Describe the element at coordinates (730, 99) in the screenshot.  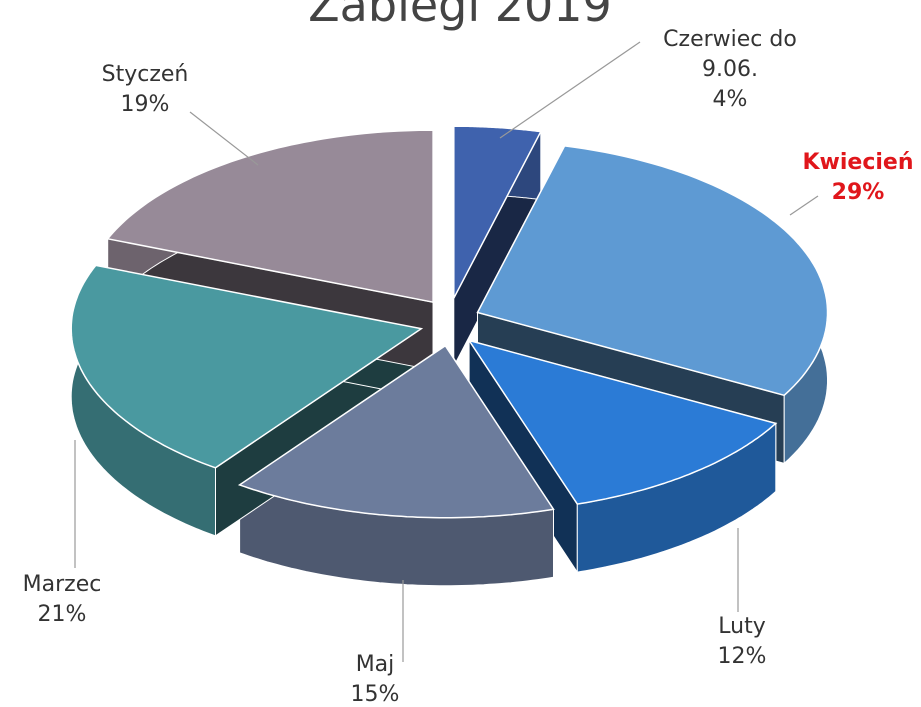
I see `label-value: 4%` at that location.